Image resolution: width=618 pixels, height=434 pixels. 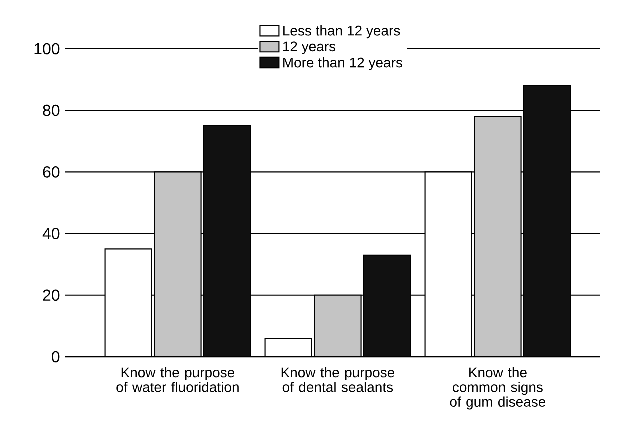 I want to click on y-tick-label: 60, so click(x=51, y=172).